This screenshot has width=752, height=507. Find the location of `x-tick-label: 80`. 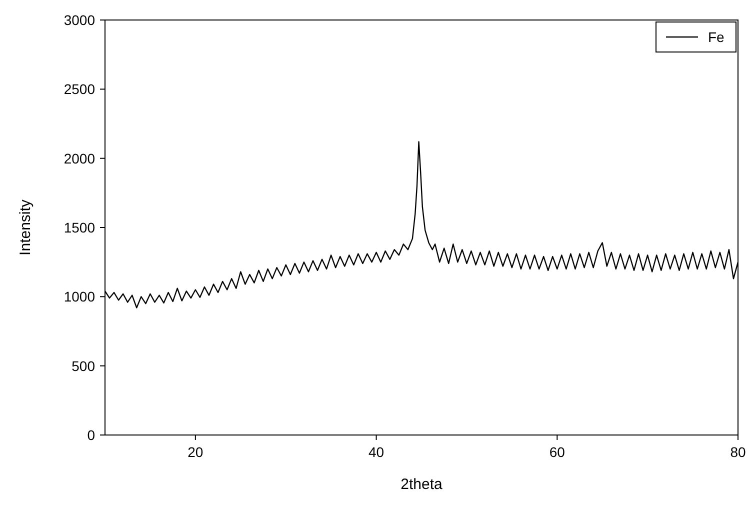

x-tick-label: 80 is located at coordinates (738, 452).